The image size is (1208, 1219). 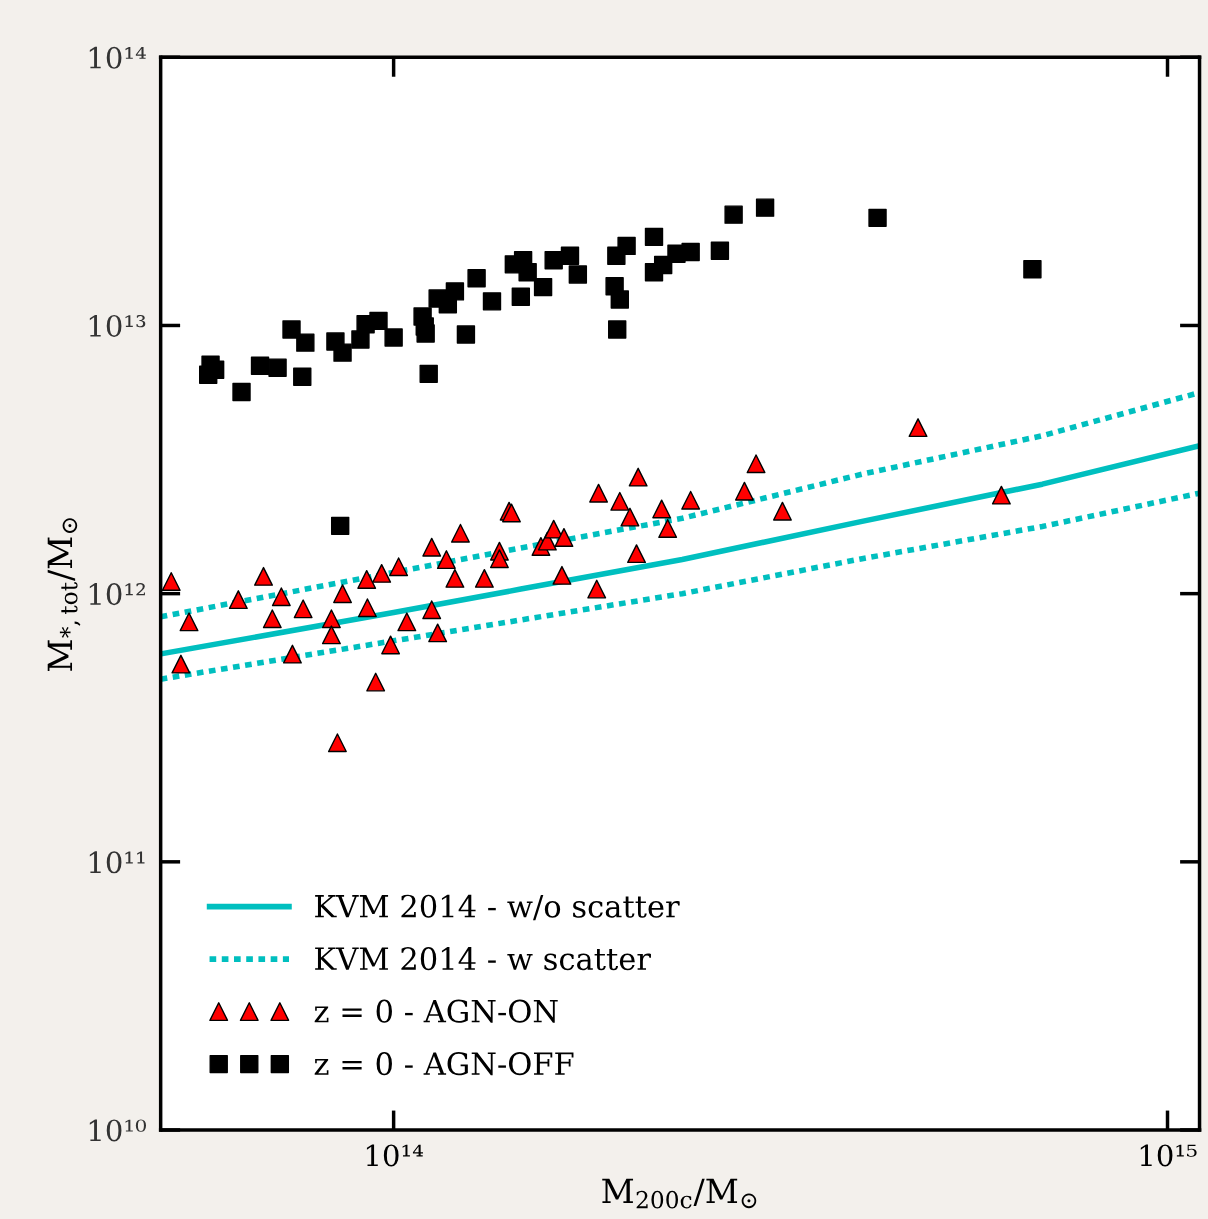 I want to click on x-axis-title: M$_{200c}$/M$_{⊙}$, so click(x=679, y=1193).